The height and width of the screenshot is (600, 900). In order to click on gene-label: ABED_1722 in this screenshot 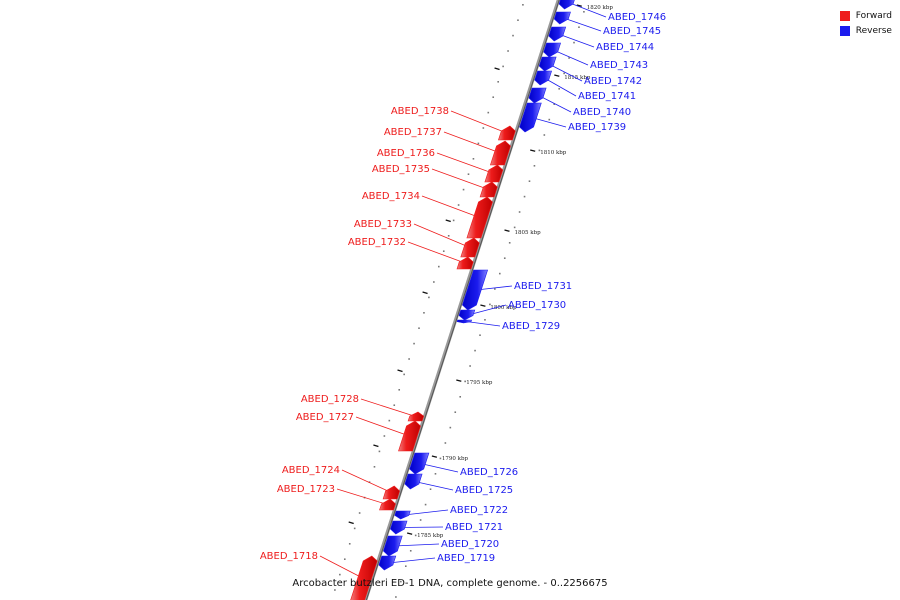, I will do `click(479, 510)`.